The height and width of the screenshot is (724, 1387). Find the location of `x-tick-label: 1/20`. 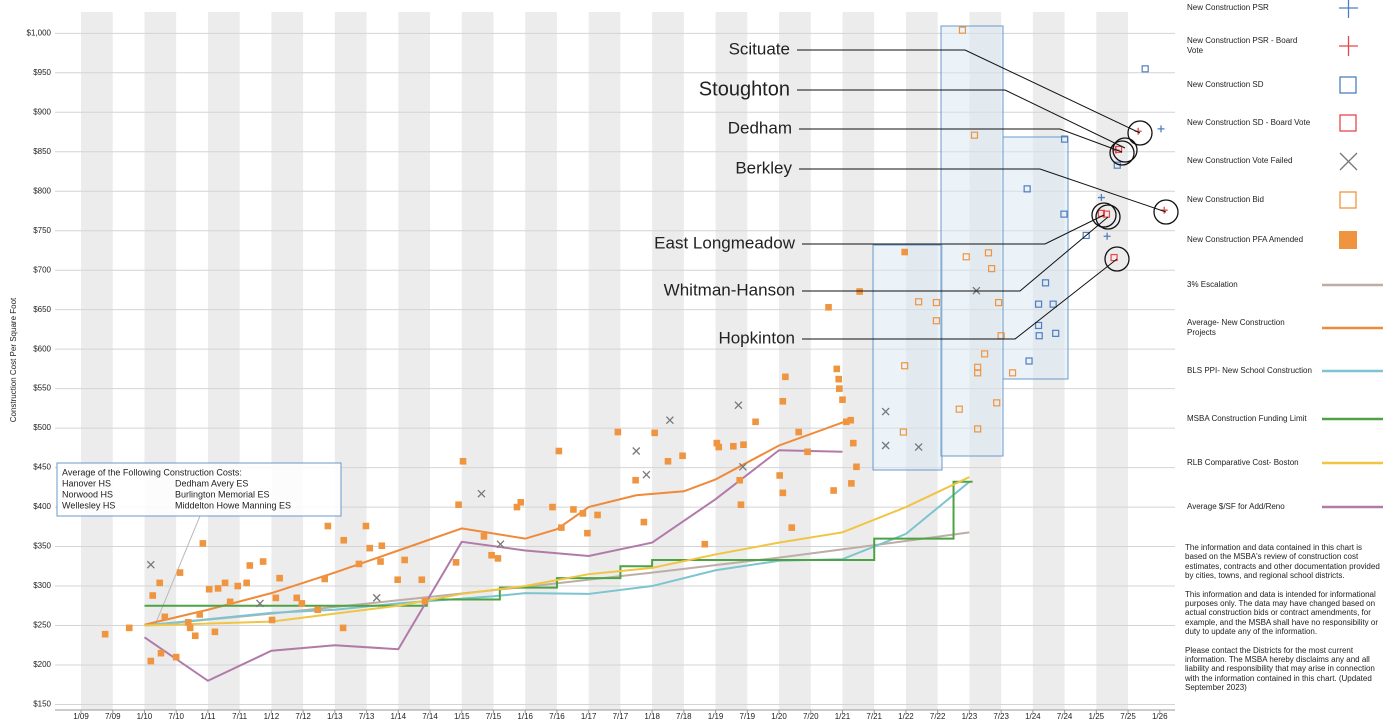

x-tick-label: 1/20 is located at coordinates (779, 716).